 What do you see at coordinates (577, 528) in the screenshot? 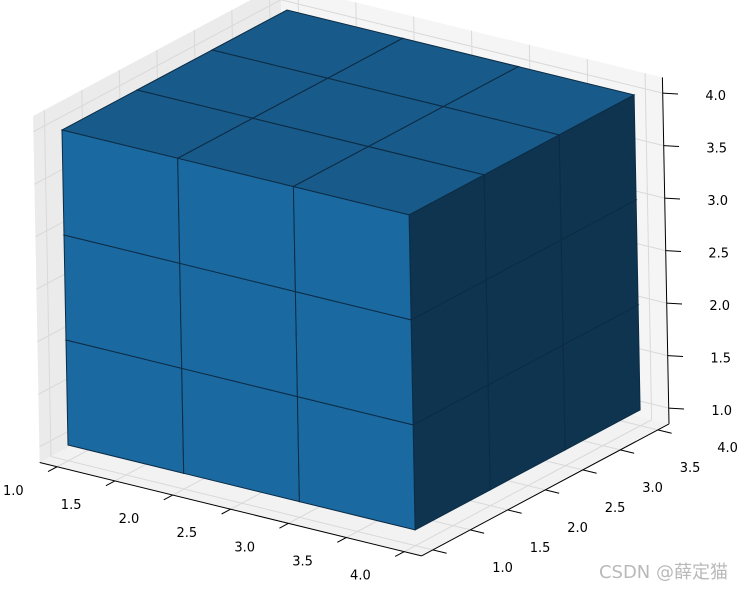
I see `y-tick-label: 2.0` at bounding box center [577, 528].